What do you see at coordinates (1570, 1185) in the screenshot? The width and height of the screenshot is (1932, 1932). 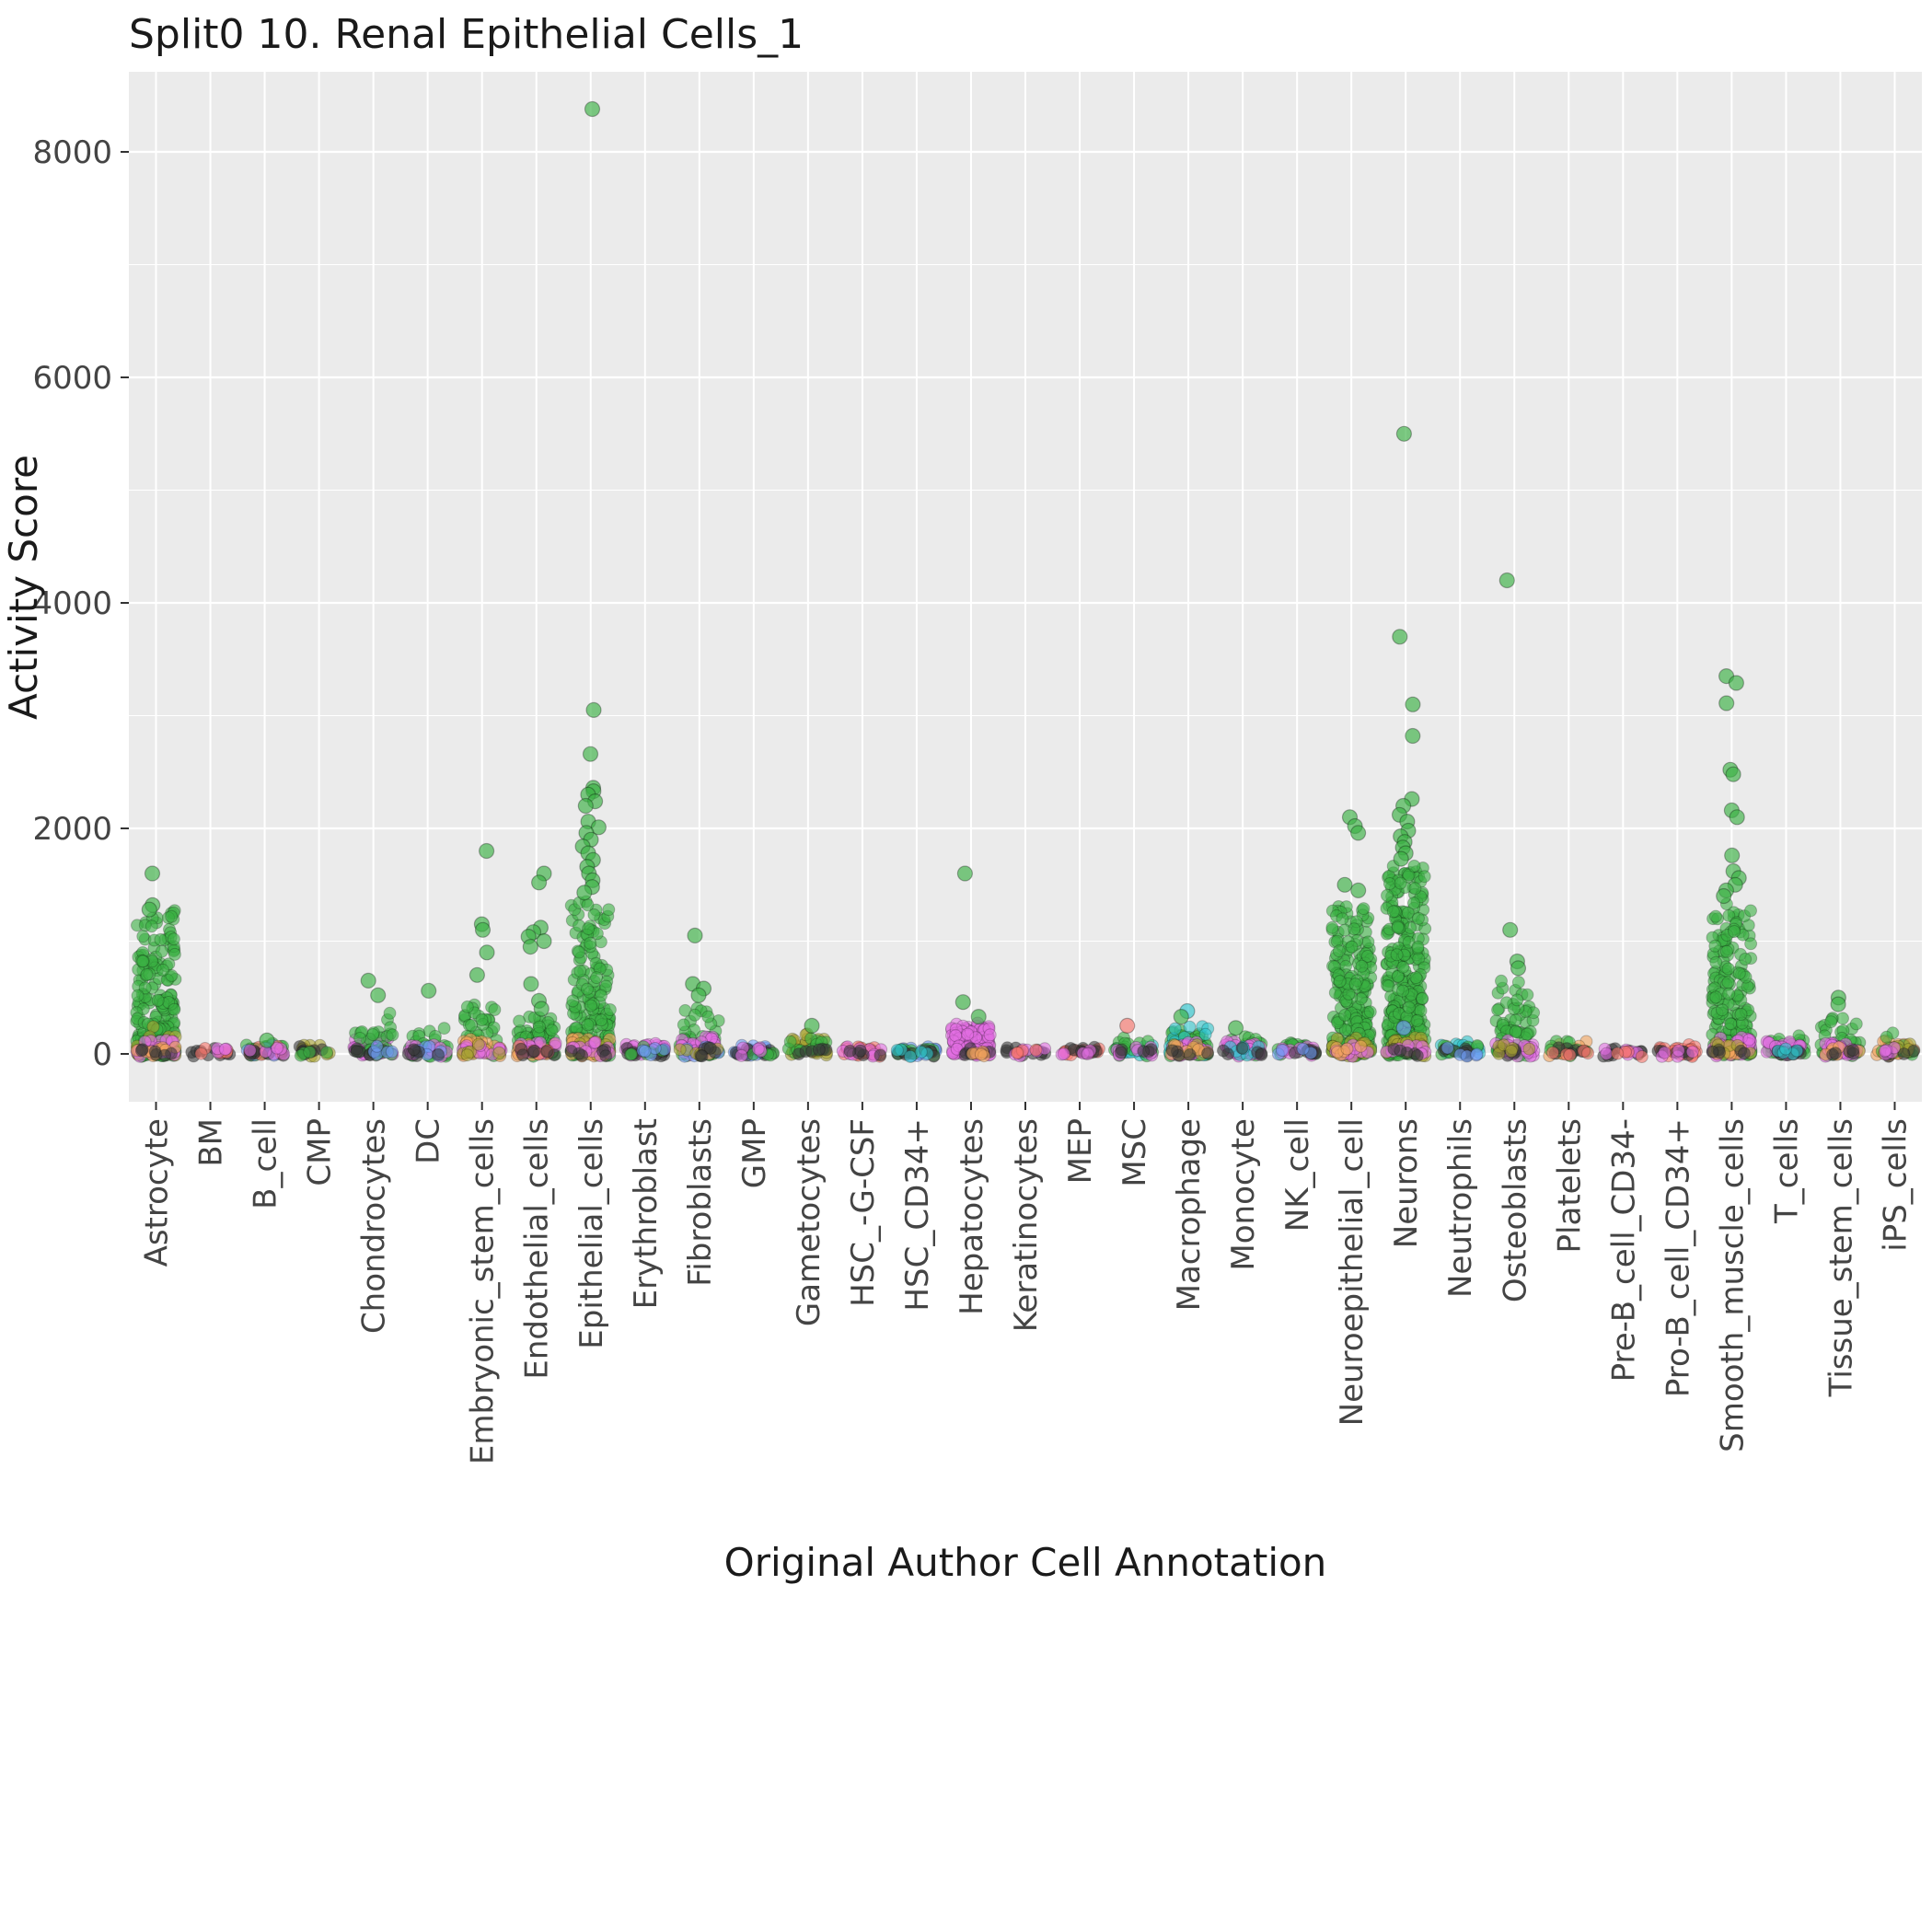 I see `x-tick-label: Platelets` at bounding box center [1570, 1185].